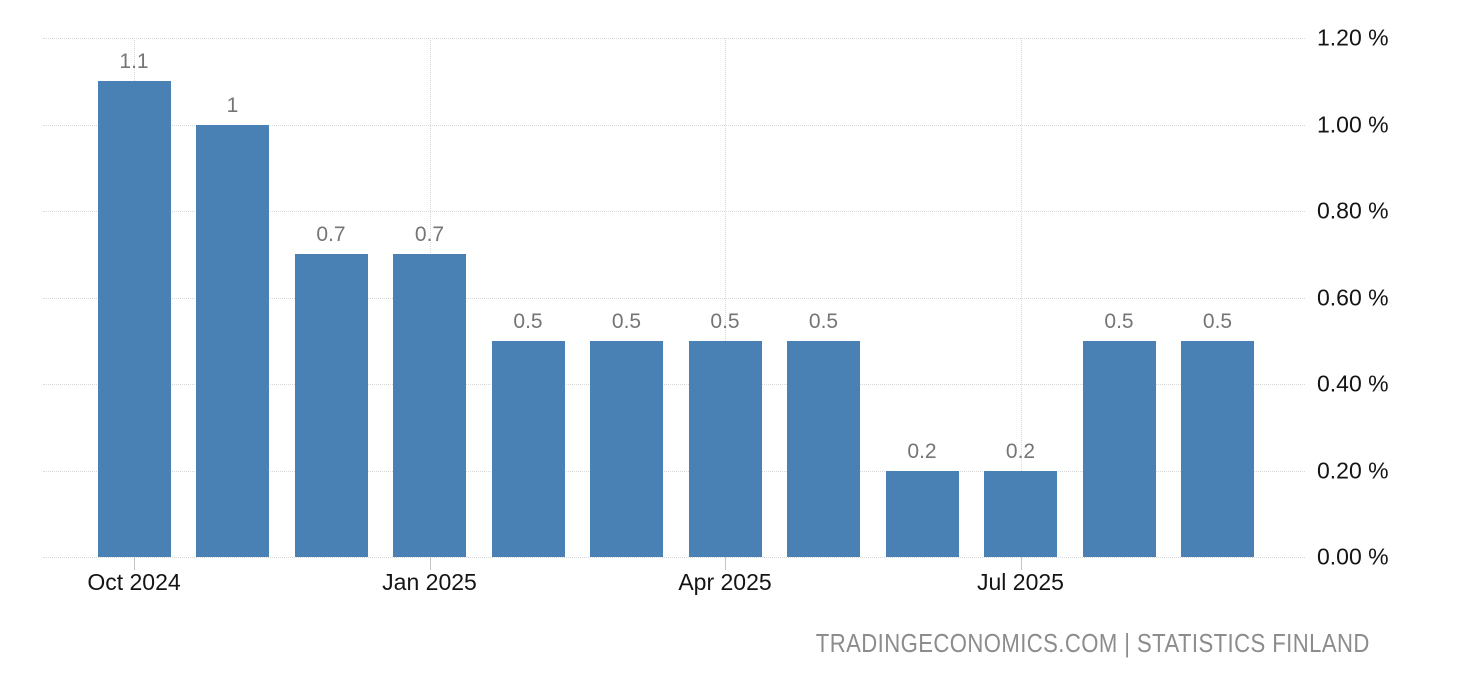 The image size is (1460, 680). I want to click on y-tick-label: 0.80 %, so click(1353, 210).